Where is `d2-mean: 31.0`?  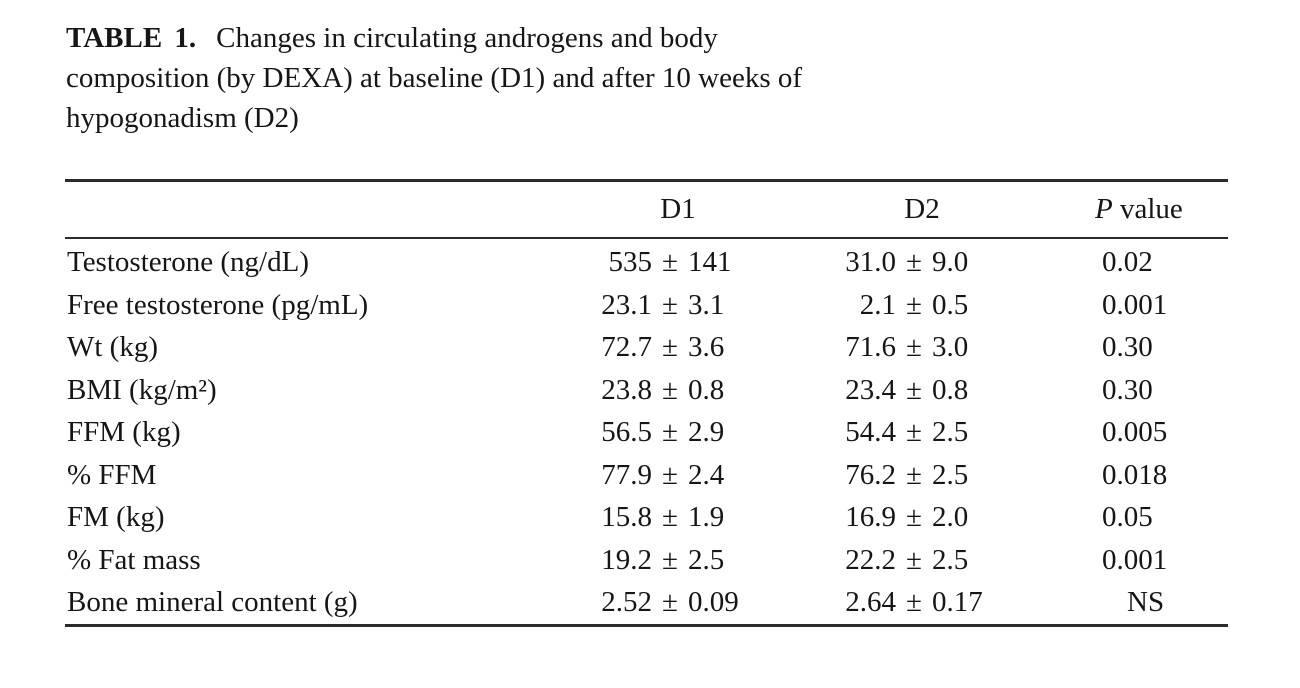 d2-mean: 31.0 is located at coordinates (870, 262).